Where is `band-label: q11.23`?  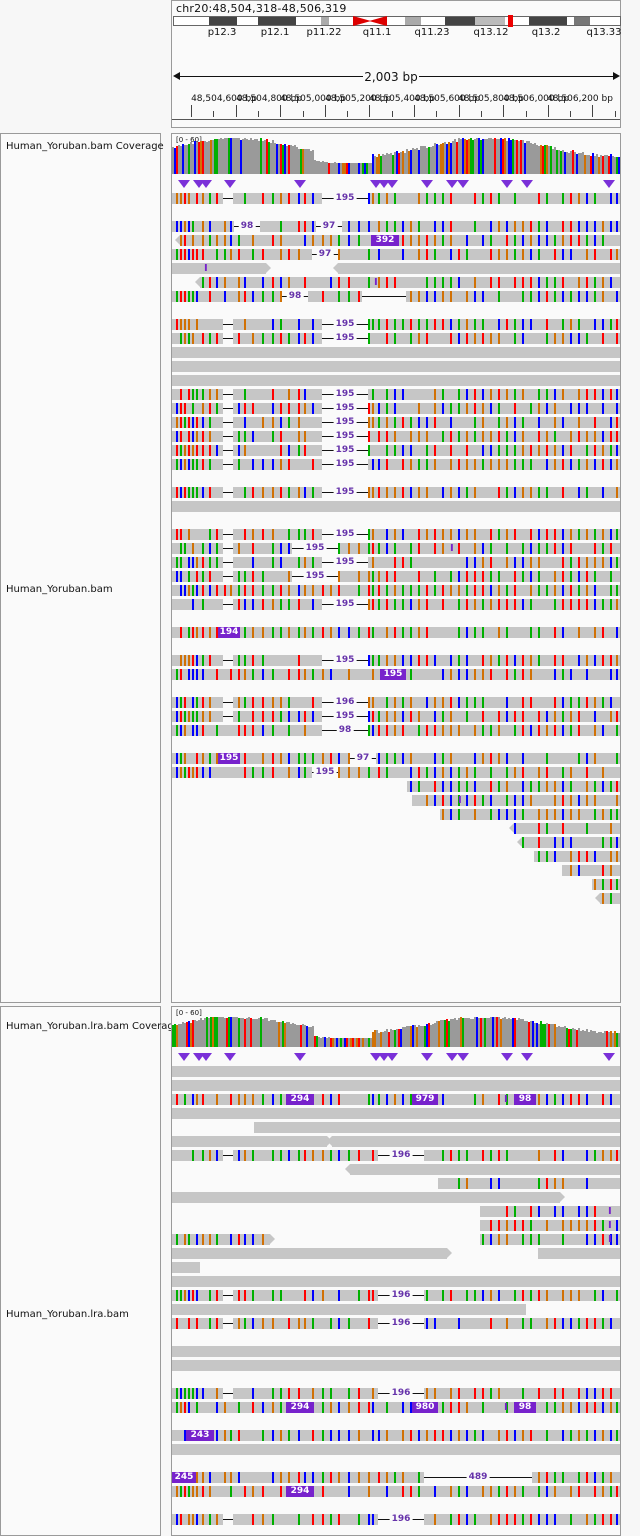
band-label: q11.23 is located at coordinates (432, 32).